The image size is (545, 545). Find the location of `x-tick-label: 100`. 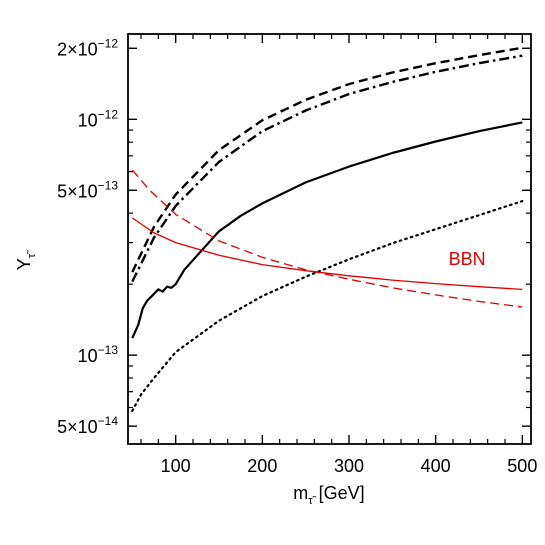

x-tick-label: 100 is located at coordinates (176, 466).